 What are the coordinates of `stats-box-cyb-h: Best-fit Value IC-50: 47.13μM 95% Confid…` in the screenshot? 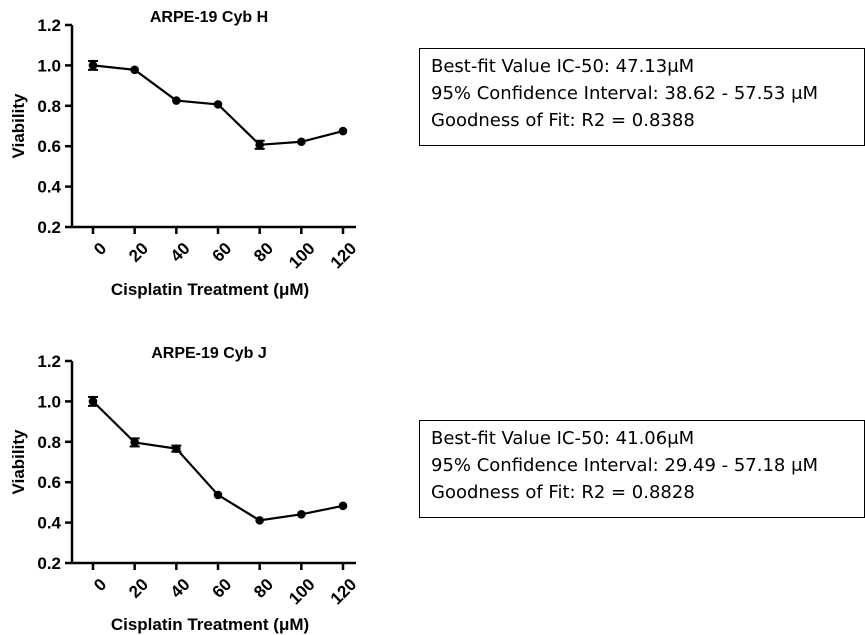 It's located at (642, 97).